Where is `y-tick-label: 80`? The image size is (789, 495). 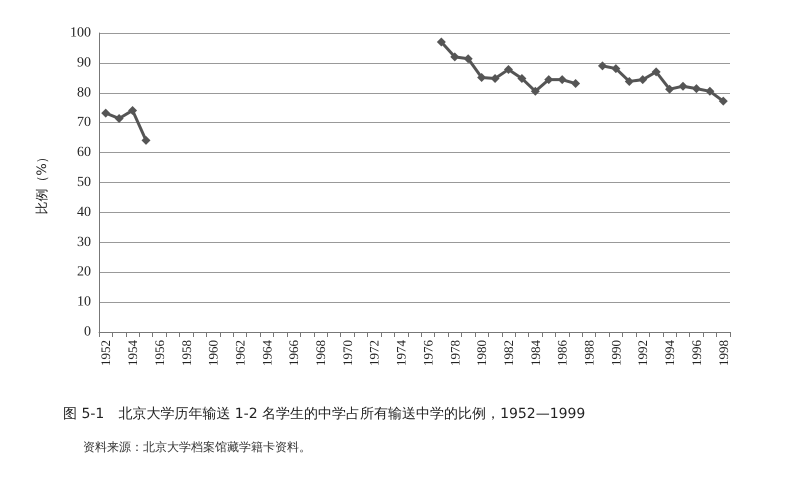
y-tick-label: 80 is located at coordinates (84, 92).